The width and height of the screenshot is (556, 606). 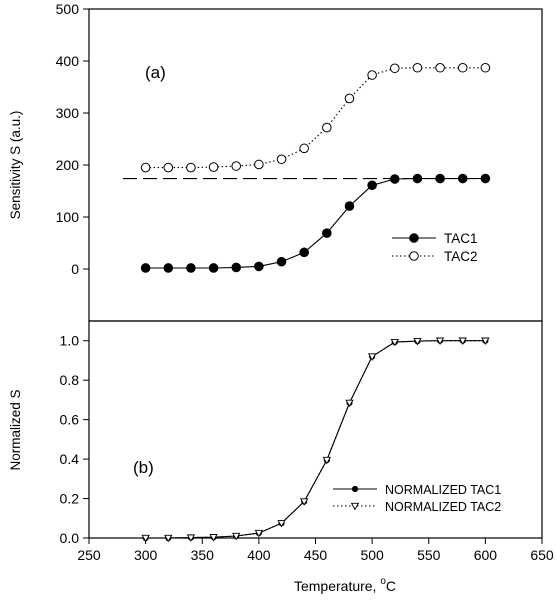 I want to click on legend-label: NORMALIZED TAC2, so click(x=443, y=507).